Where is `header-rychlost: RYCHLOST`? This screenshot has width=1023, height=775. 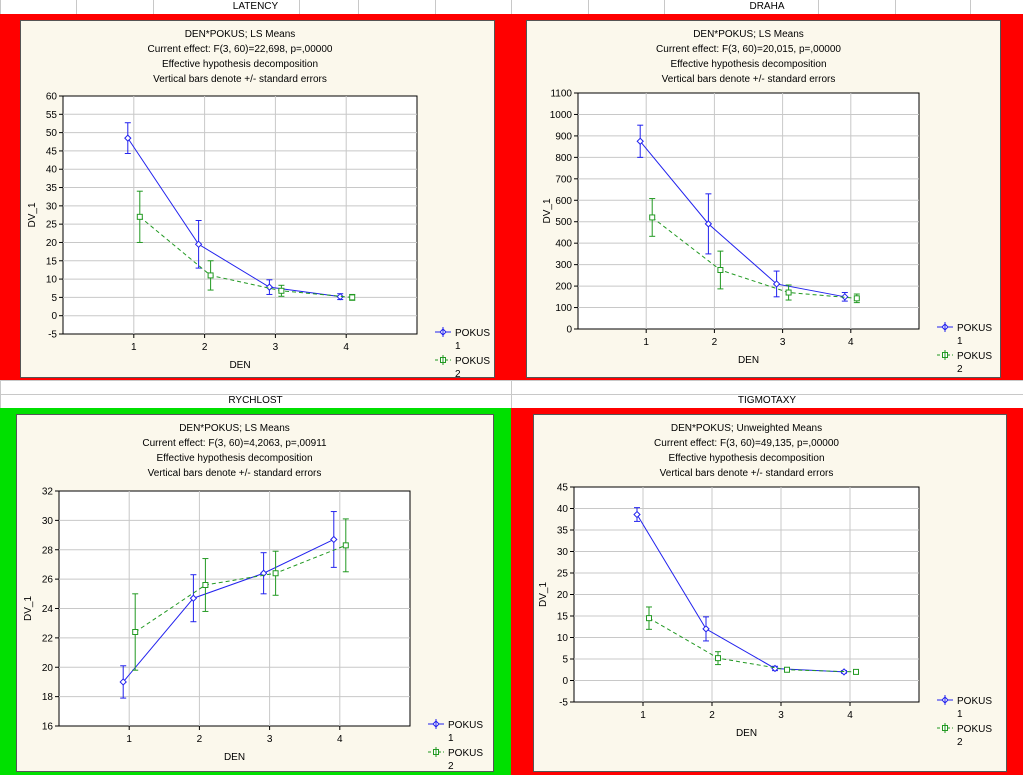 header-rychlost: RYCHLOST is located at coordinates (255, 400).